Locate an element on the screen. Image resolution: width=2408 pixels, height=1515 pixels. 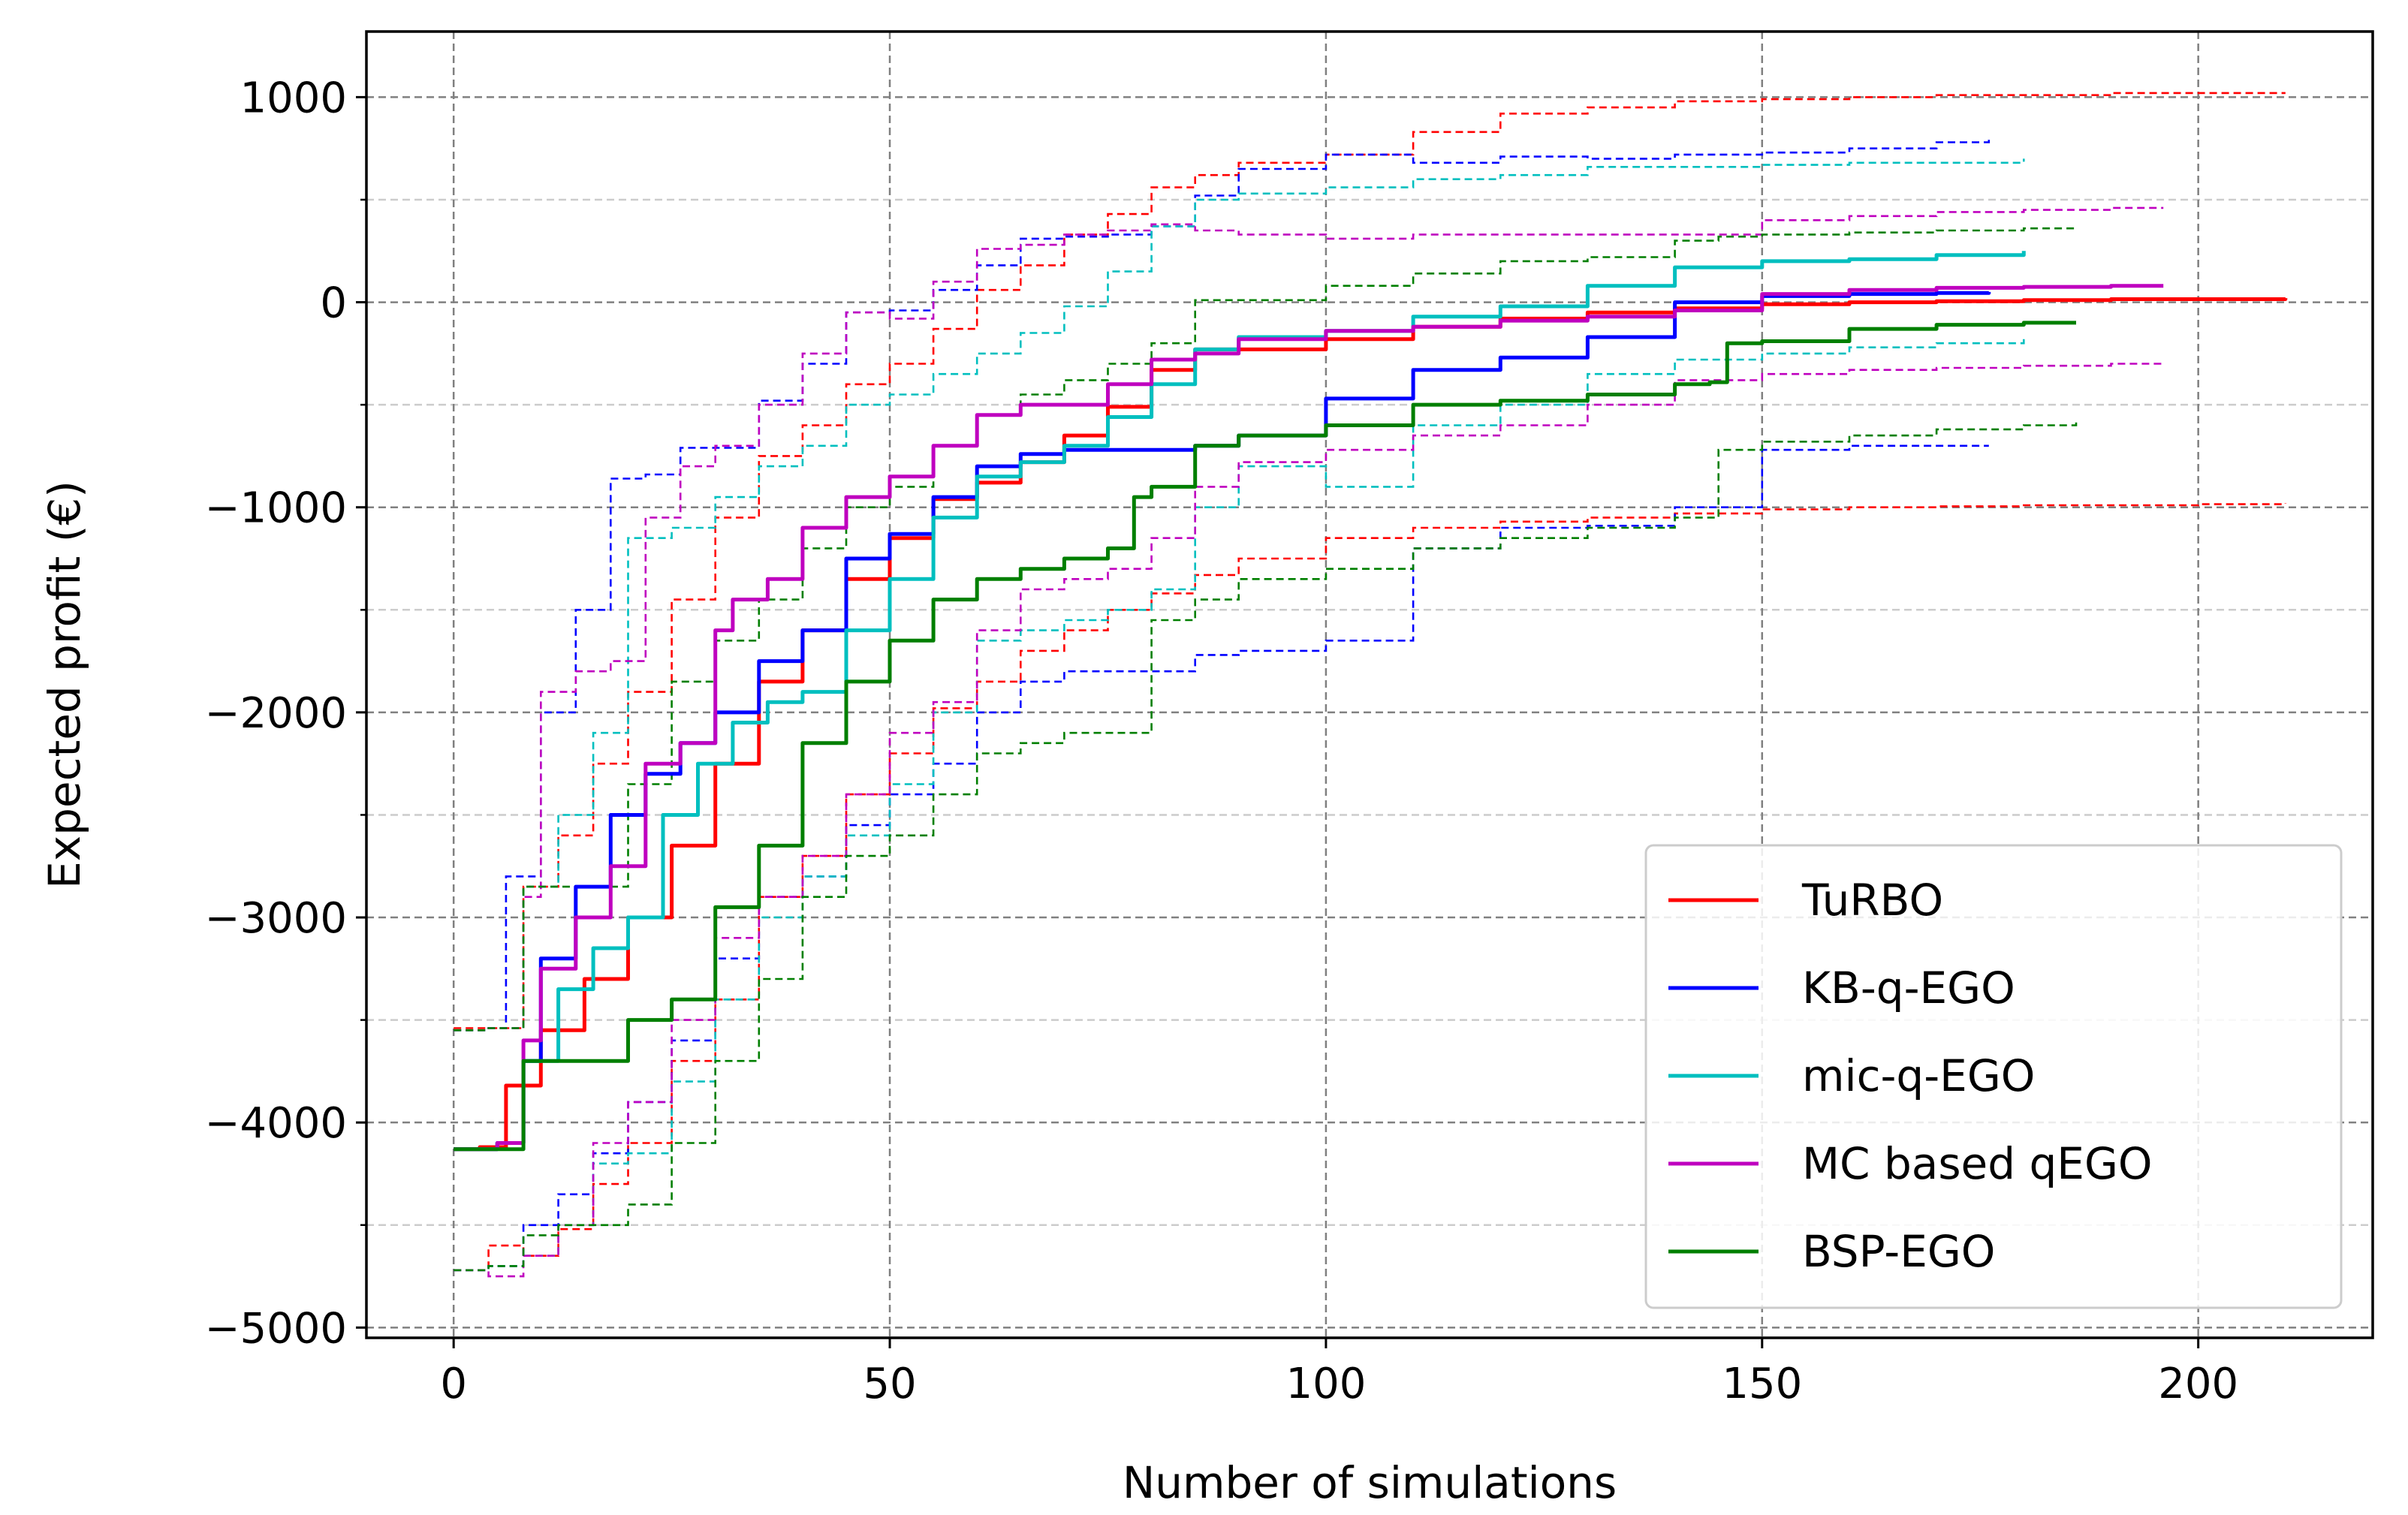
legend-label-bsp-ego: BSP-EGO is located at coordinates (1898, 1251).